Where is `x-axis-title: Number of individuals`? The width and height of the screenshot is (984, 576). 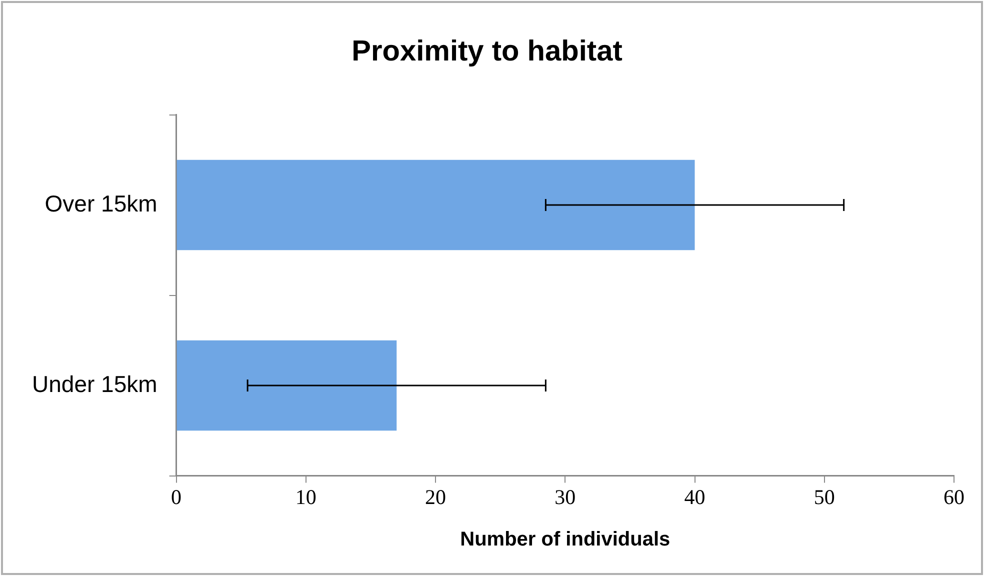 x-axis-title: Number of individuals is located at coordinates (565, 539).